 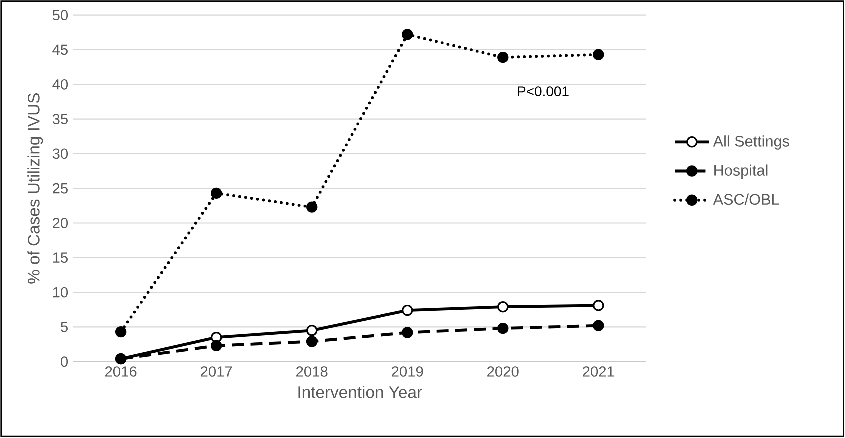 I want to click on x-tick-label: 2021, so click(x=598, y=372).